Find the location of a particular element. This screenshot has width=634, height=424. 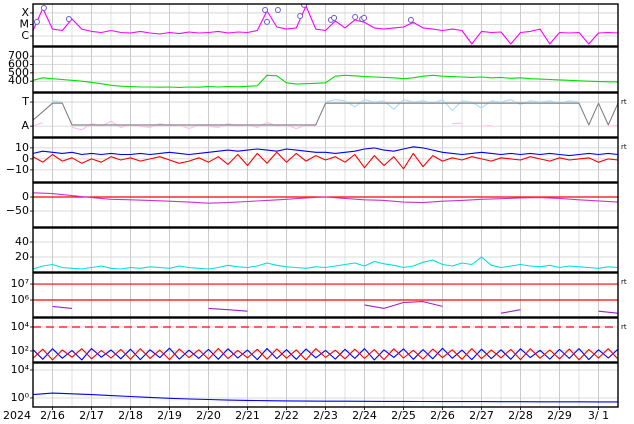

y-tick-label: −10 is located at coordinates (17, 169).